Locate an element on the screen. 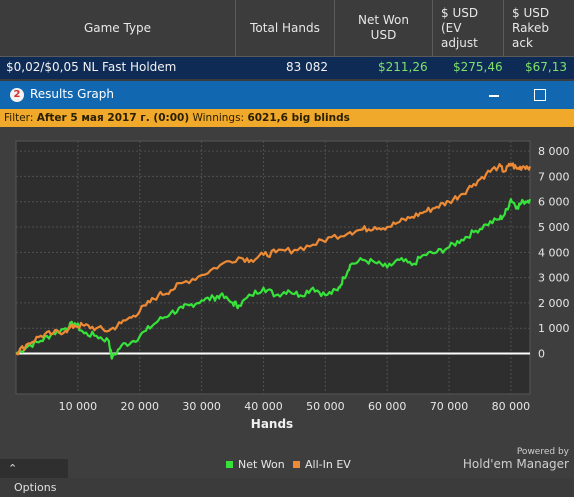  y-tick-label: 2 000 is located at coordinates (554, 303).